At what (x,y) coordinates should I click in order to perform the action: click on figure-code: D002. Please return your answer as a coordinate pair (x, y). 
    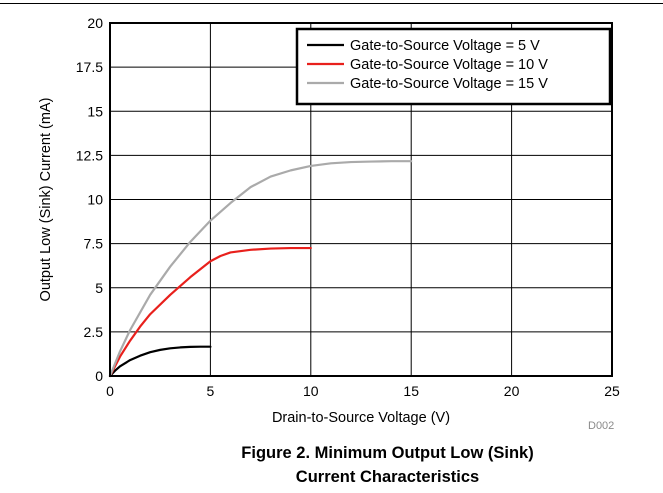
    Looking at the image, I should click on (601, 426).